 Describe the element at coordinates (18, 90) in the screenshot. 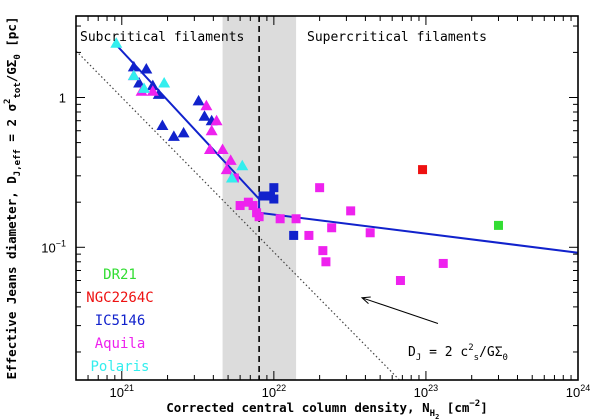

I see `y-label-sub2: tot` at that location.